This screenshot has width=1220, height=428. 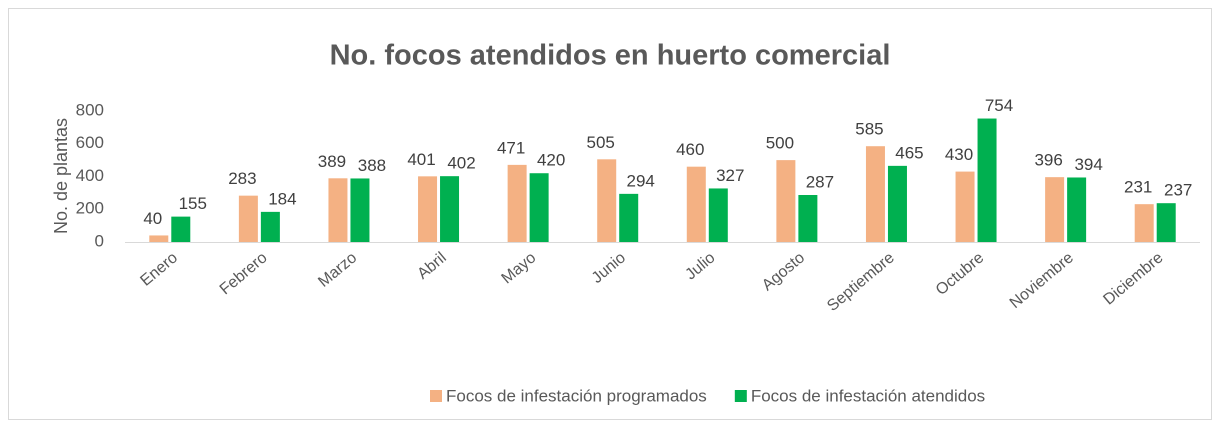 What do you see at coordinates (820, 181) in the screenshot?
I see `data-label: 287` at bounding box center [820, 181].